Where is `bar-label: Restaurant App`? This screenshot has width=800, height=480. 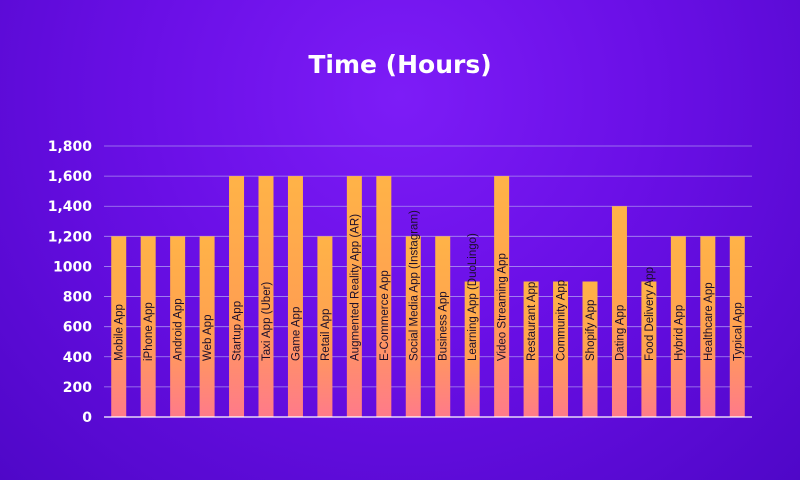 bar-label: Restaurant App is located at coordinates (532, 321).